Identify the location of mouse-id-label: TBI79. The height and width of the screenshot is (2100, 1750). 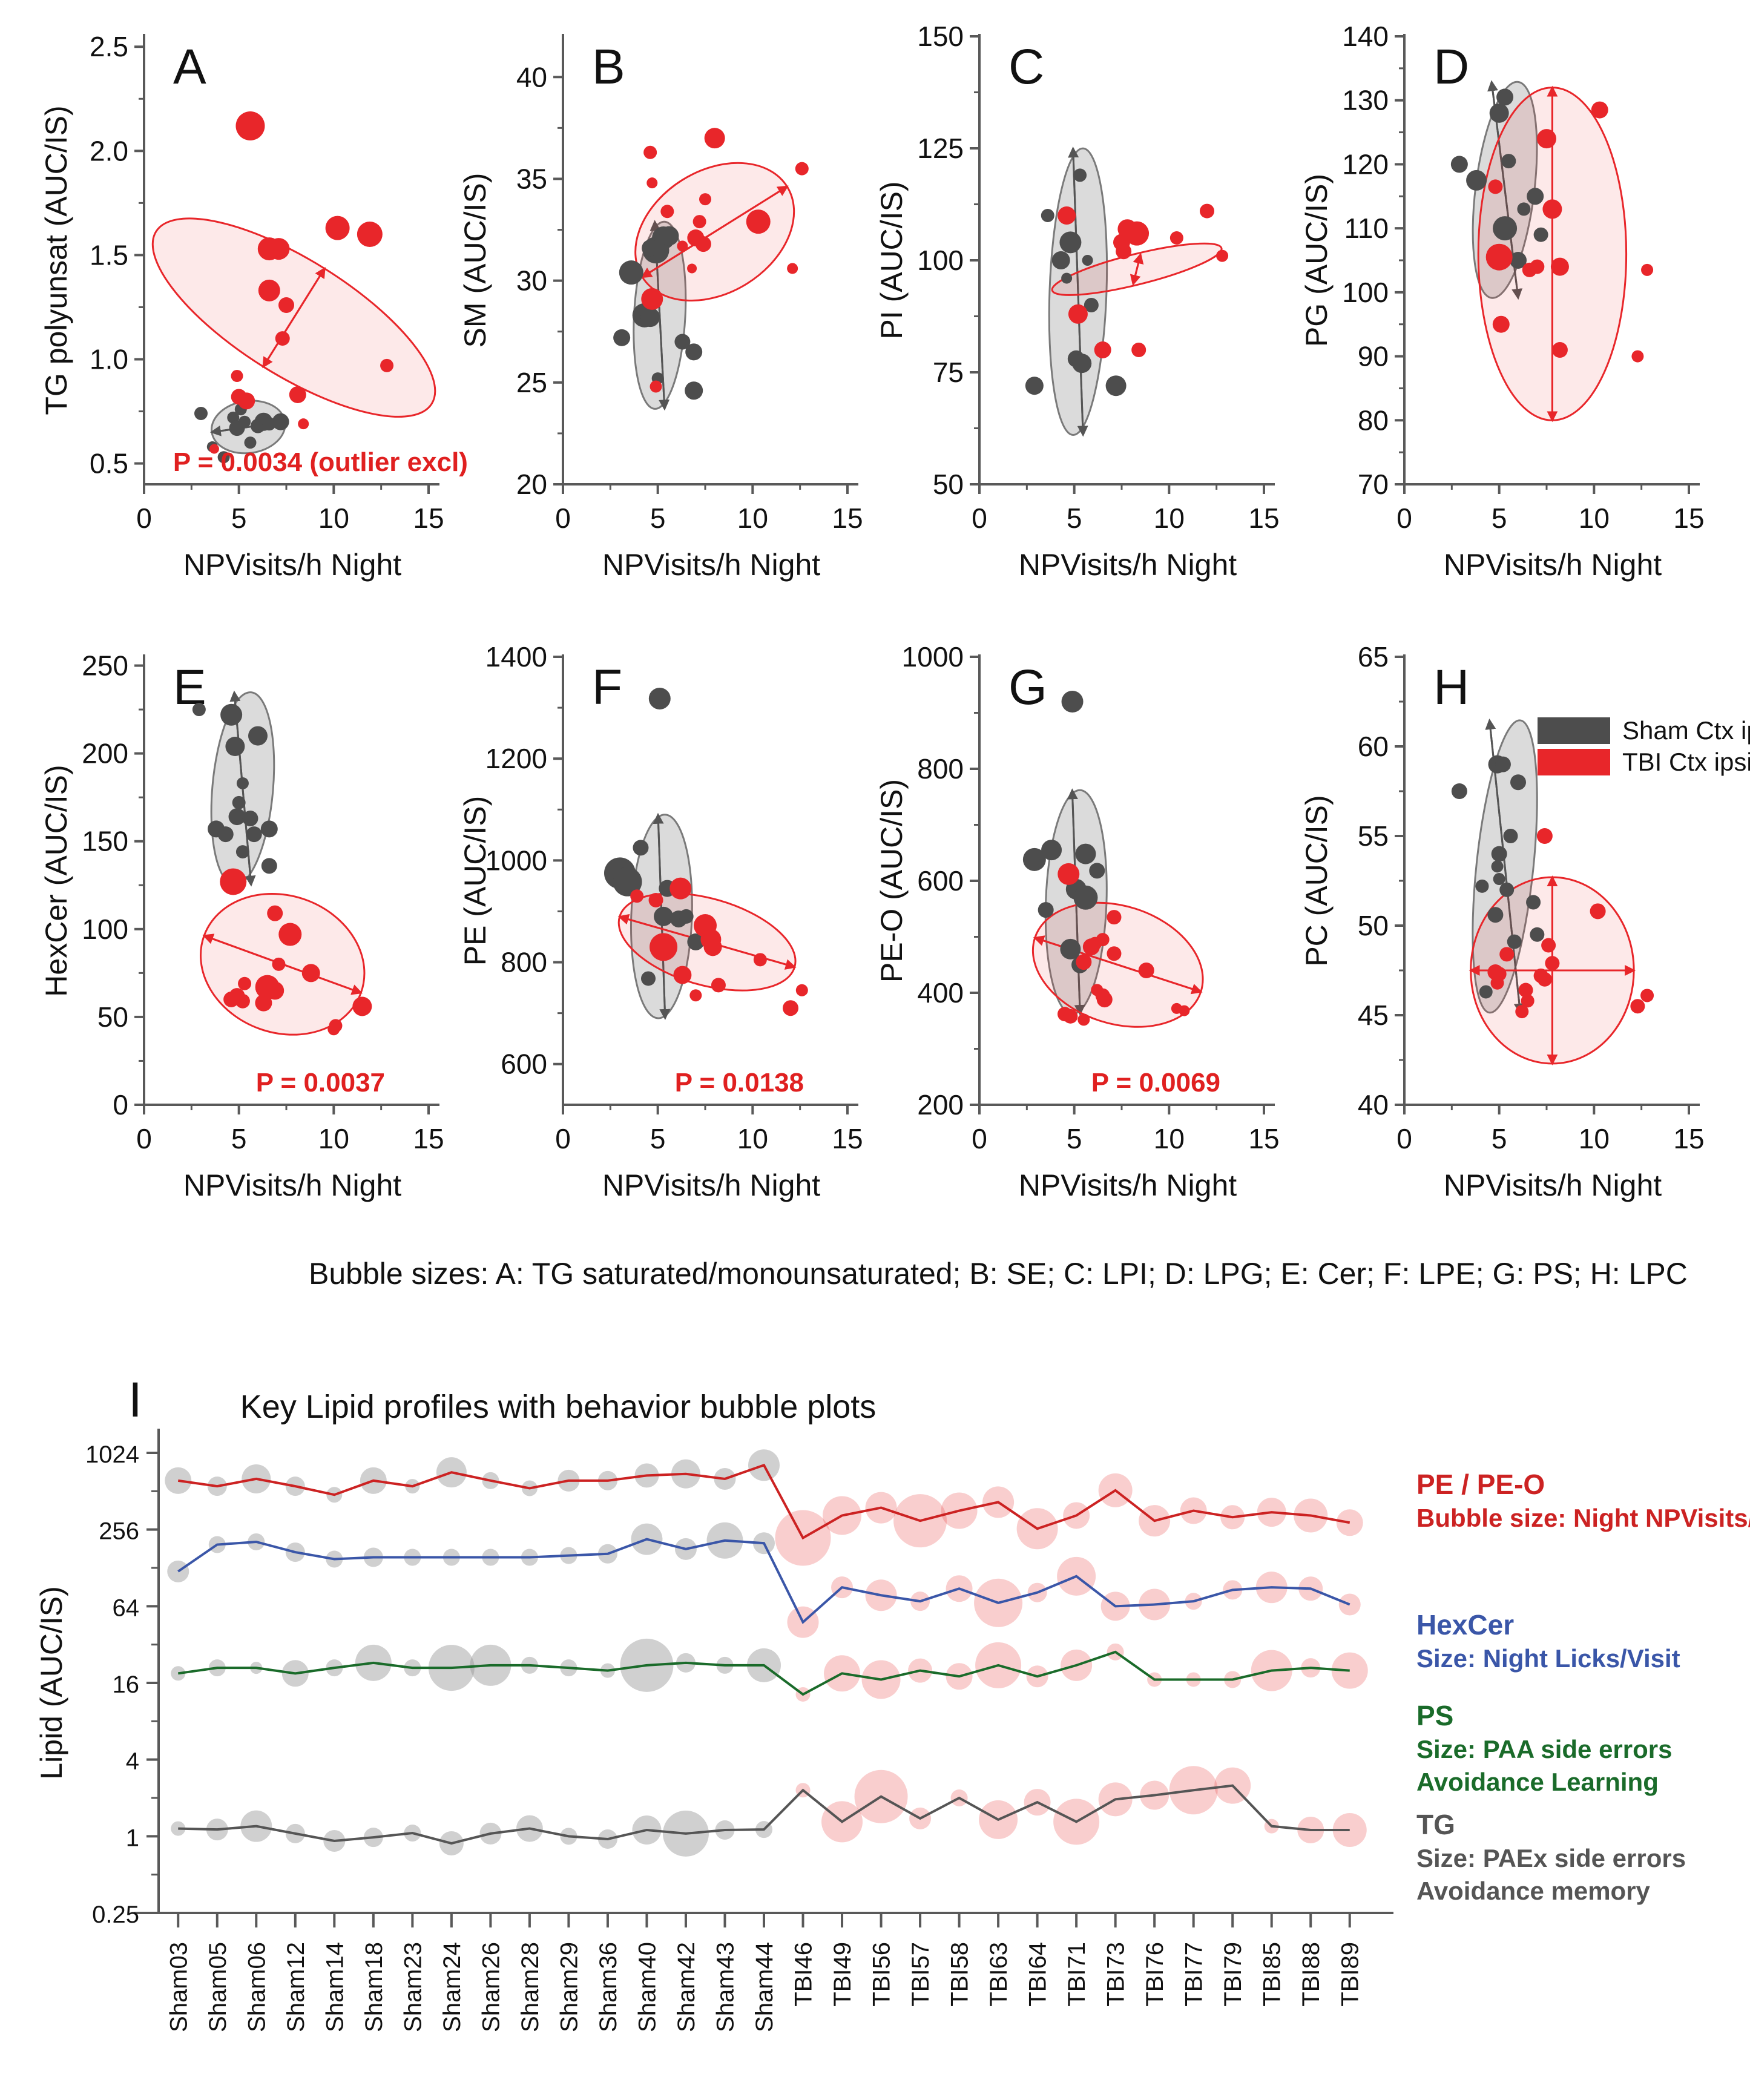
(1233, 1974).